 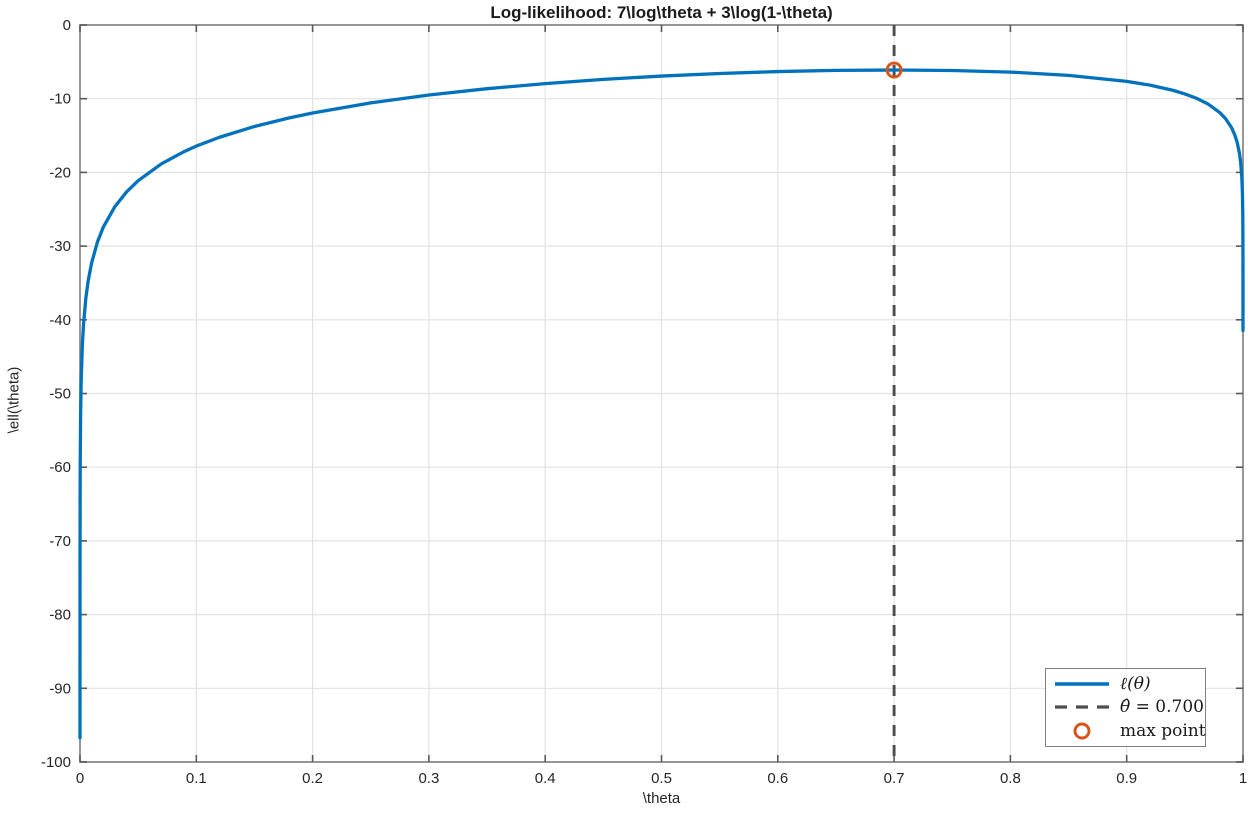 I want to click on legend-theta-hat-symbol: θ̂, so click(x=1125, y=707).